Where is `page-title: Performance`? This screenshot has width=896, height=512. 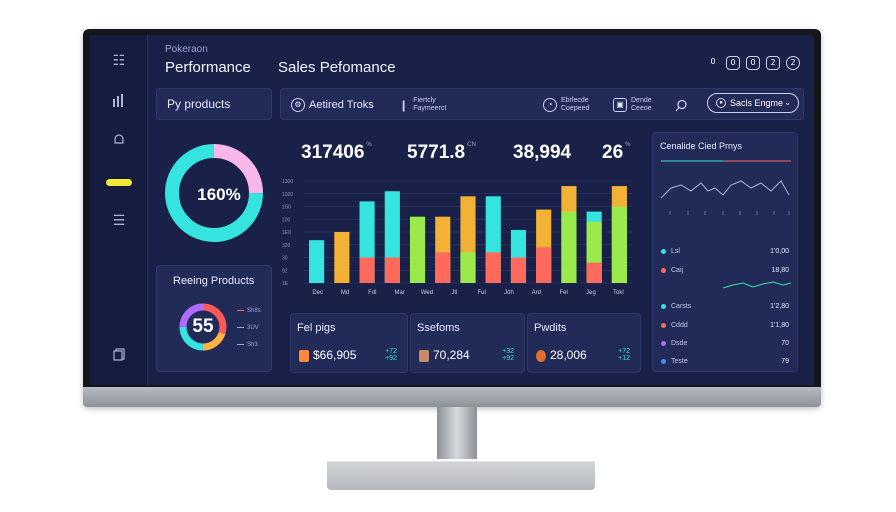
page-title: Performance is located at coordinates (208, 67).